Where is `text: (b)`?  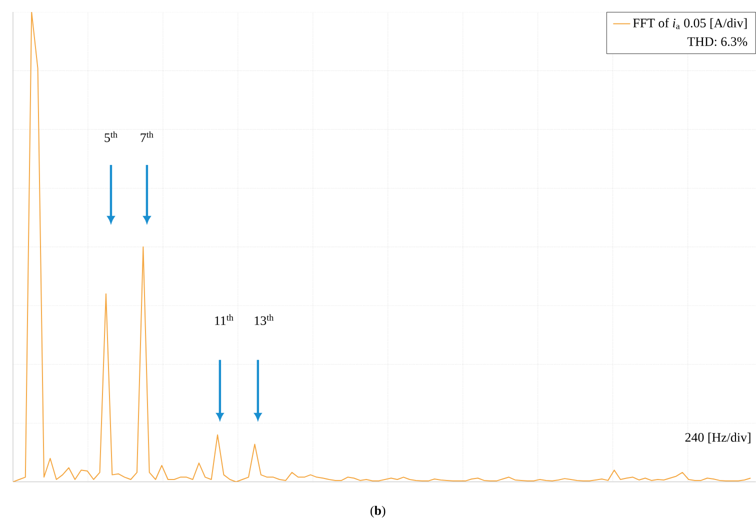
text: (b) is located at coordinates (378, 512).